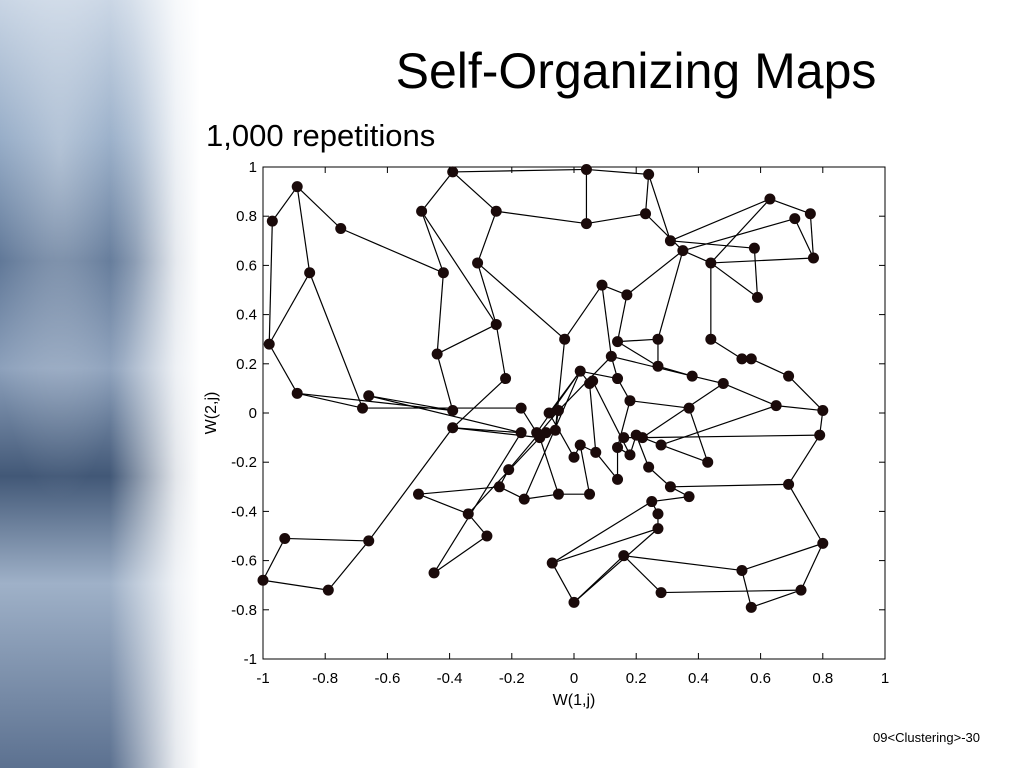 The width and height of the screenshot is (1024, 768). I want to click on y-tick-label: -0.4, so click(244, 511).